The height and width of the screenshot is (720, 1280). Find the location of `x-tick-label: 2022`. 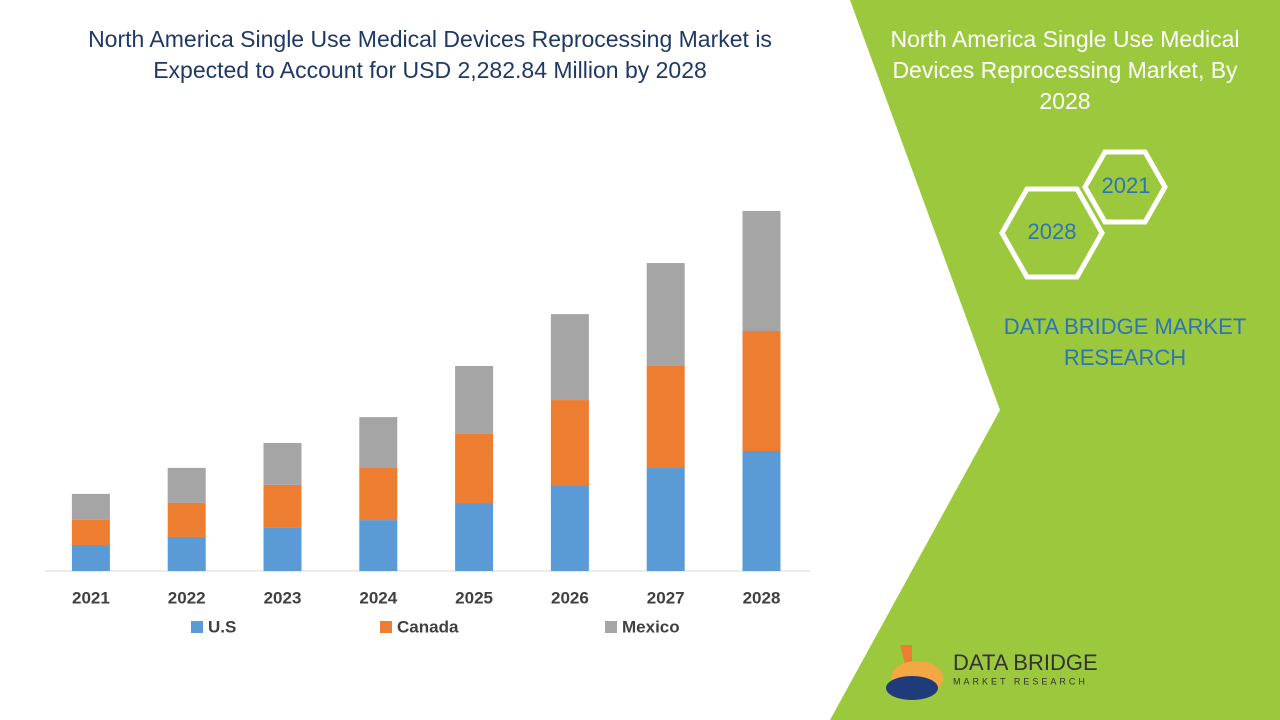

x-tick-label: 2022 is located at coordinates (187, 597).